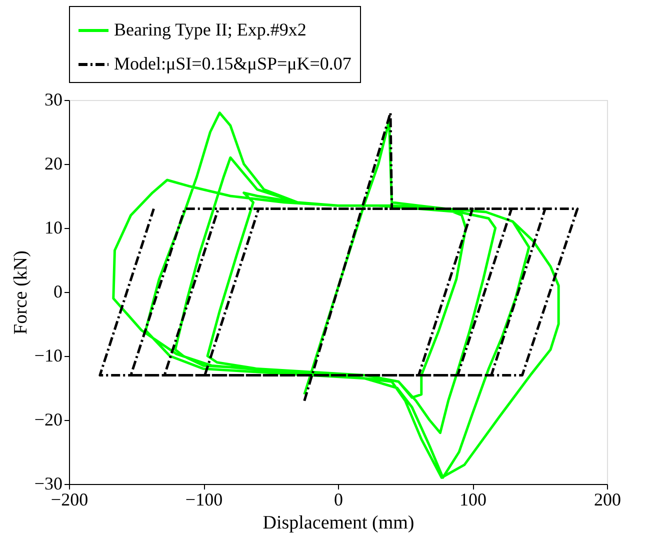 The height and width of the screenshot is (537, 646). What do you see at coordinates (48, 420) in the screenshot?
I see `y-tick-label: −20` at bounding box center [48, 420].